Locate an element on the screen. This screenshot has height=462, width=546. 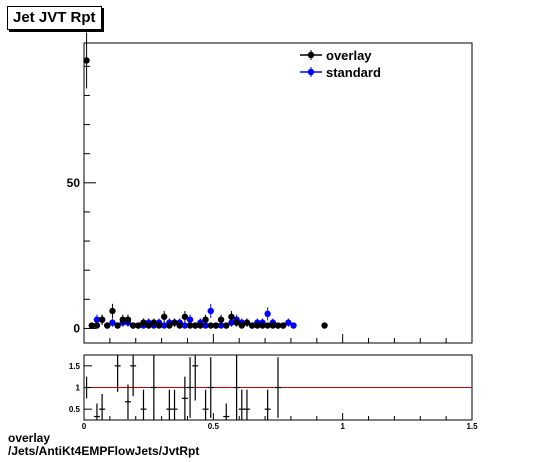
y-tick-label: 0 is located at coordinates (76, 328).